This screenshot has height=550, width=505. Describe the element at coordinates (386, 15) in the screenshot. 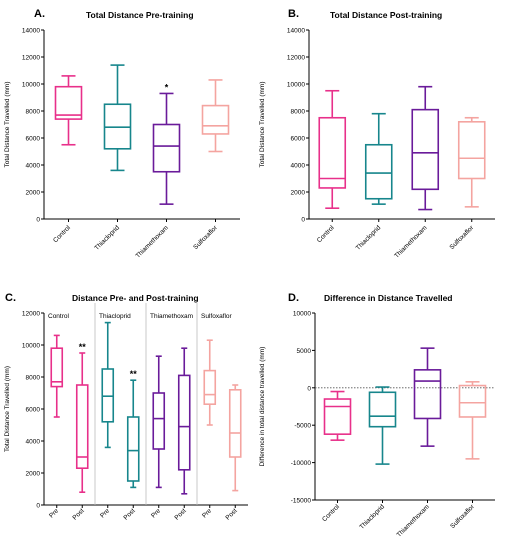

I see `chart-title: Total Distance Post-training` at that location.